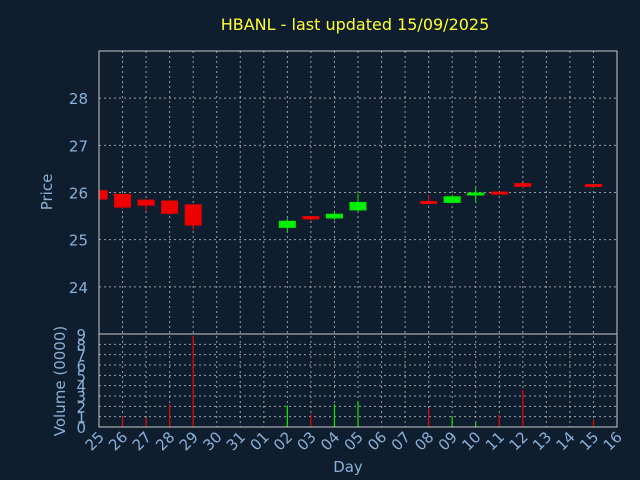 The height and width of the screenshot is (480, 640). I want to click on price-tick-label: 27, so click(78, 146).